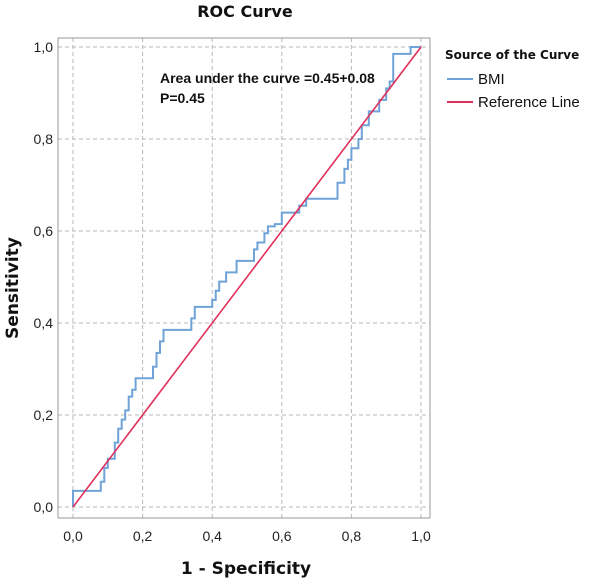 This screenshot has height=580, width=597. Describe the element at coordinates (245, 11) in the screenshot. I see `chart-title: ROC Curve` at that location.